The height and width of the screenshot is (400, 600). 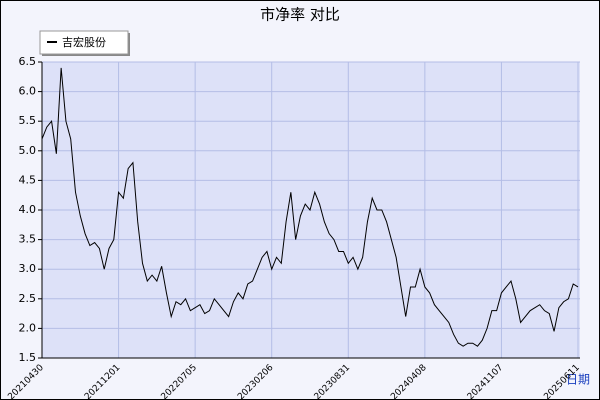 What do you see at coordinates (28, 150) in the screenshot?
I see `y-tick-label: 5.0` at bounding box center [28, 150].